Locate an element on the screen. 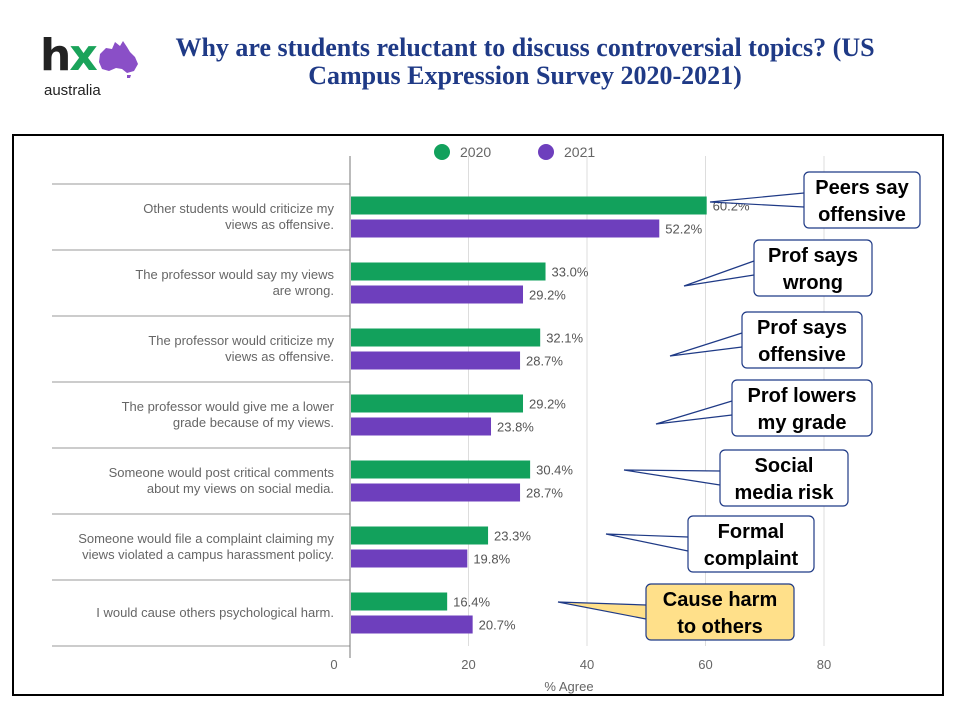 The image size is (960, 720). callout-text: media risk is located at coordinates (785, 493).